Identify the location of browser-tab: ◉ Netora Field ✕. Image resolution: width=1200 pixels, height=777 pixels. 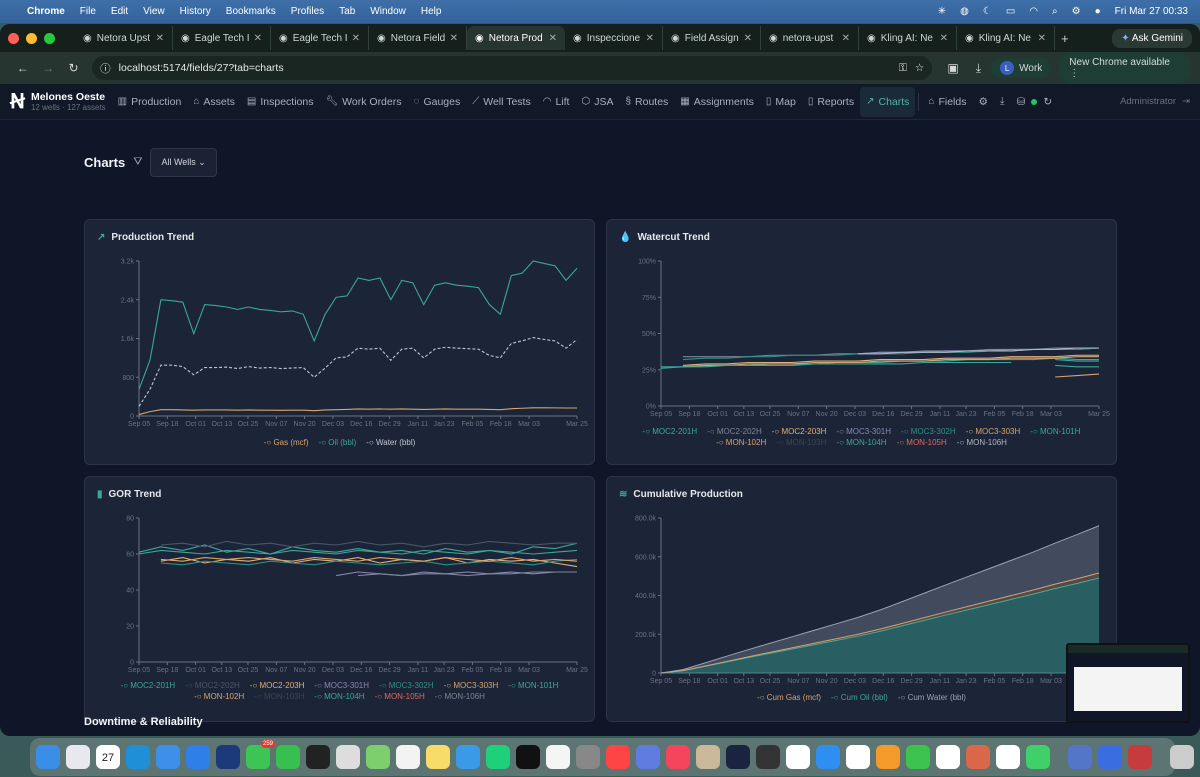
(418, 38).